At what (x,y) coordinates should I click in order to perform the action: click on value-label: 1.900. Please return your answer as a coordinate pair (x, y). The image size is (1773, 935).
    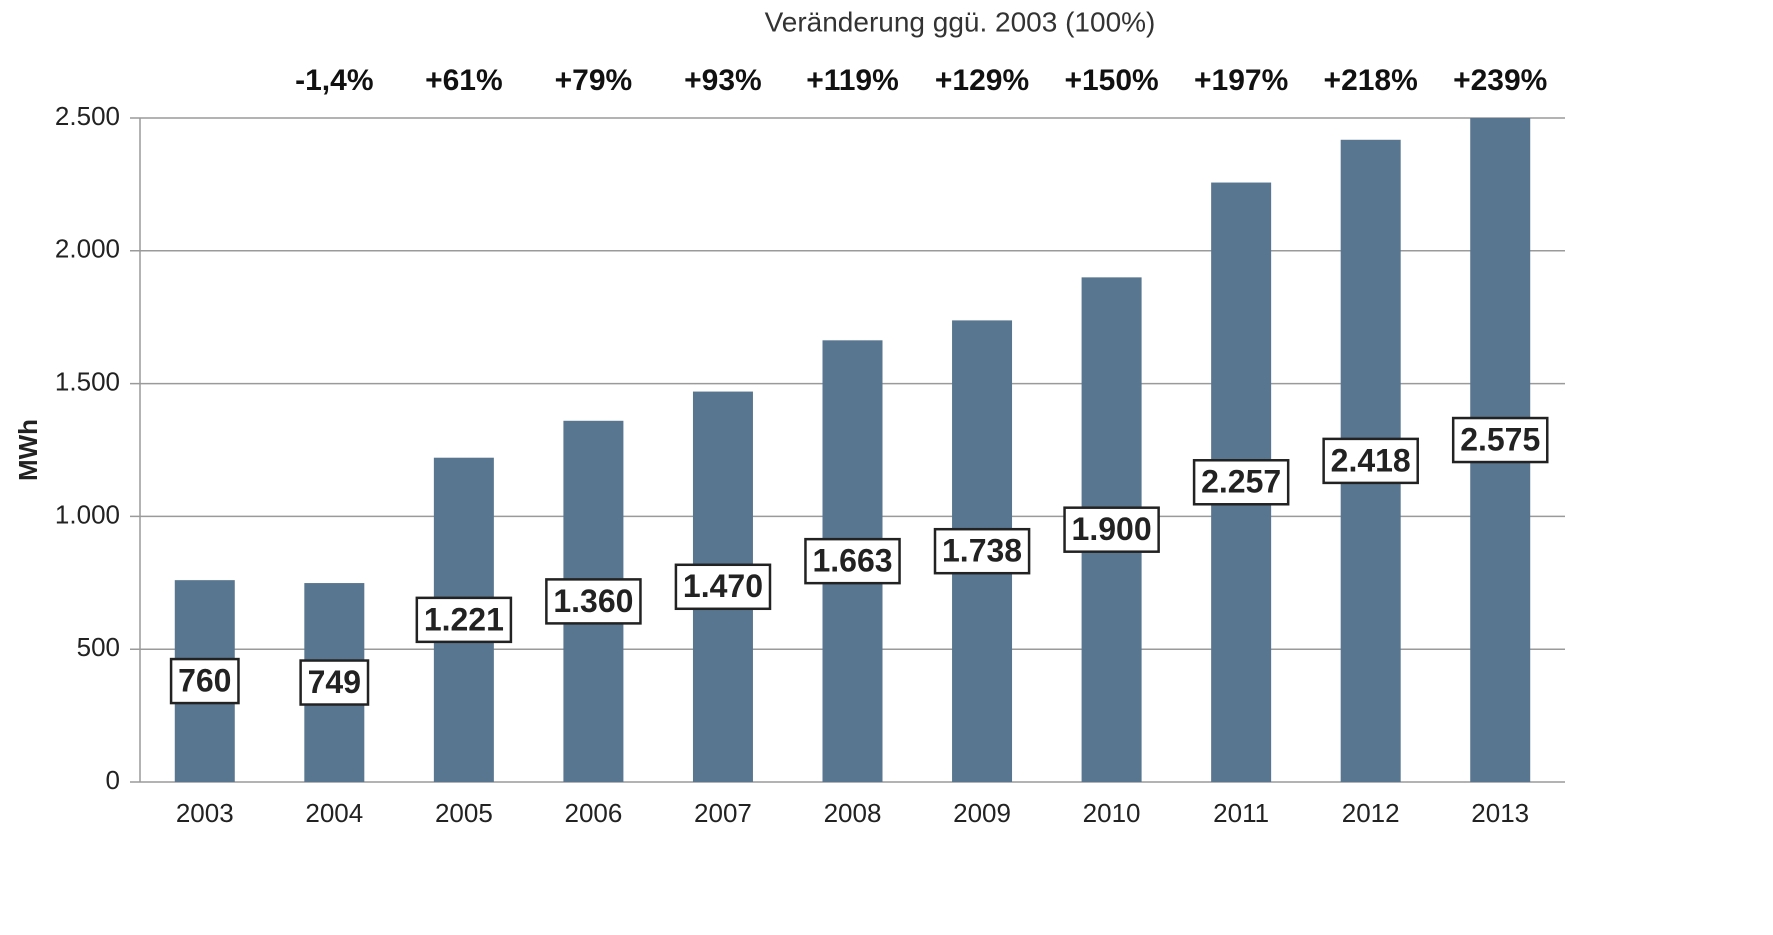
    Looking at the image, I should click on (1112, 529).